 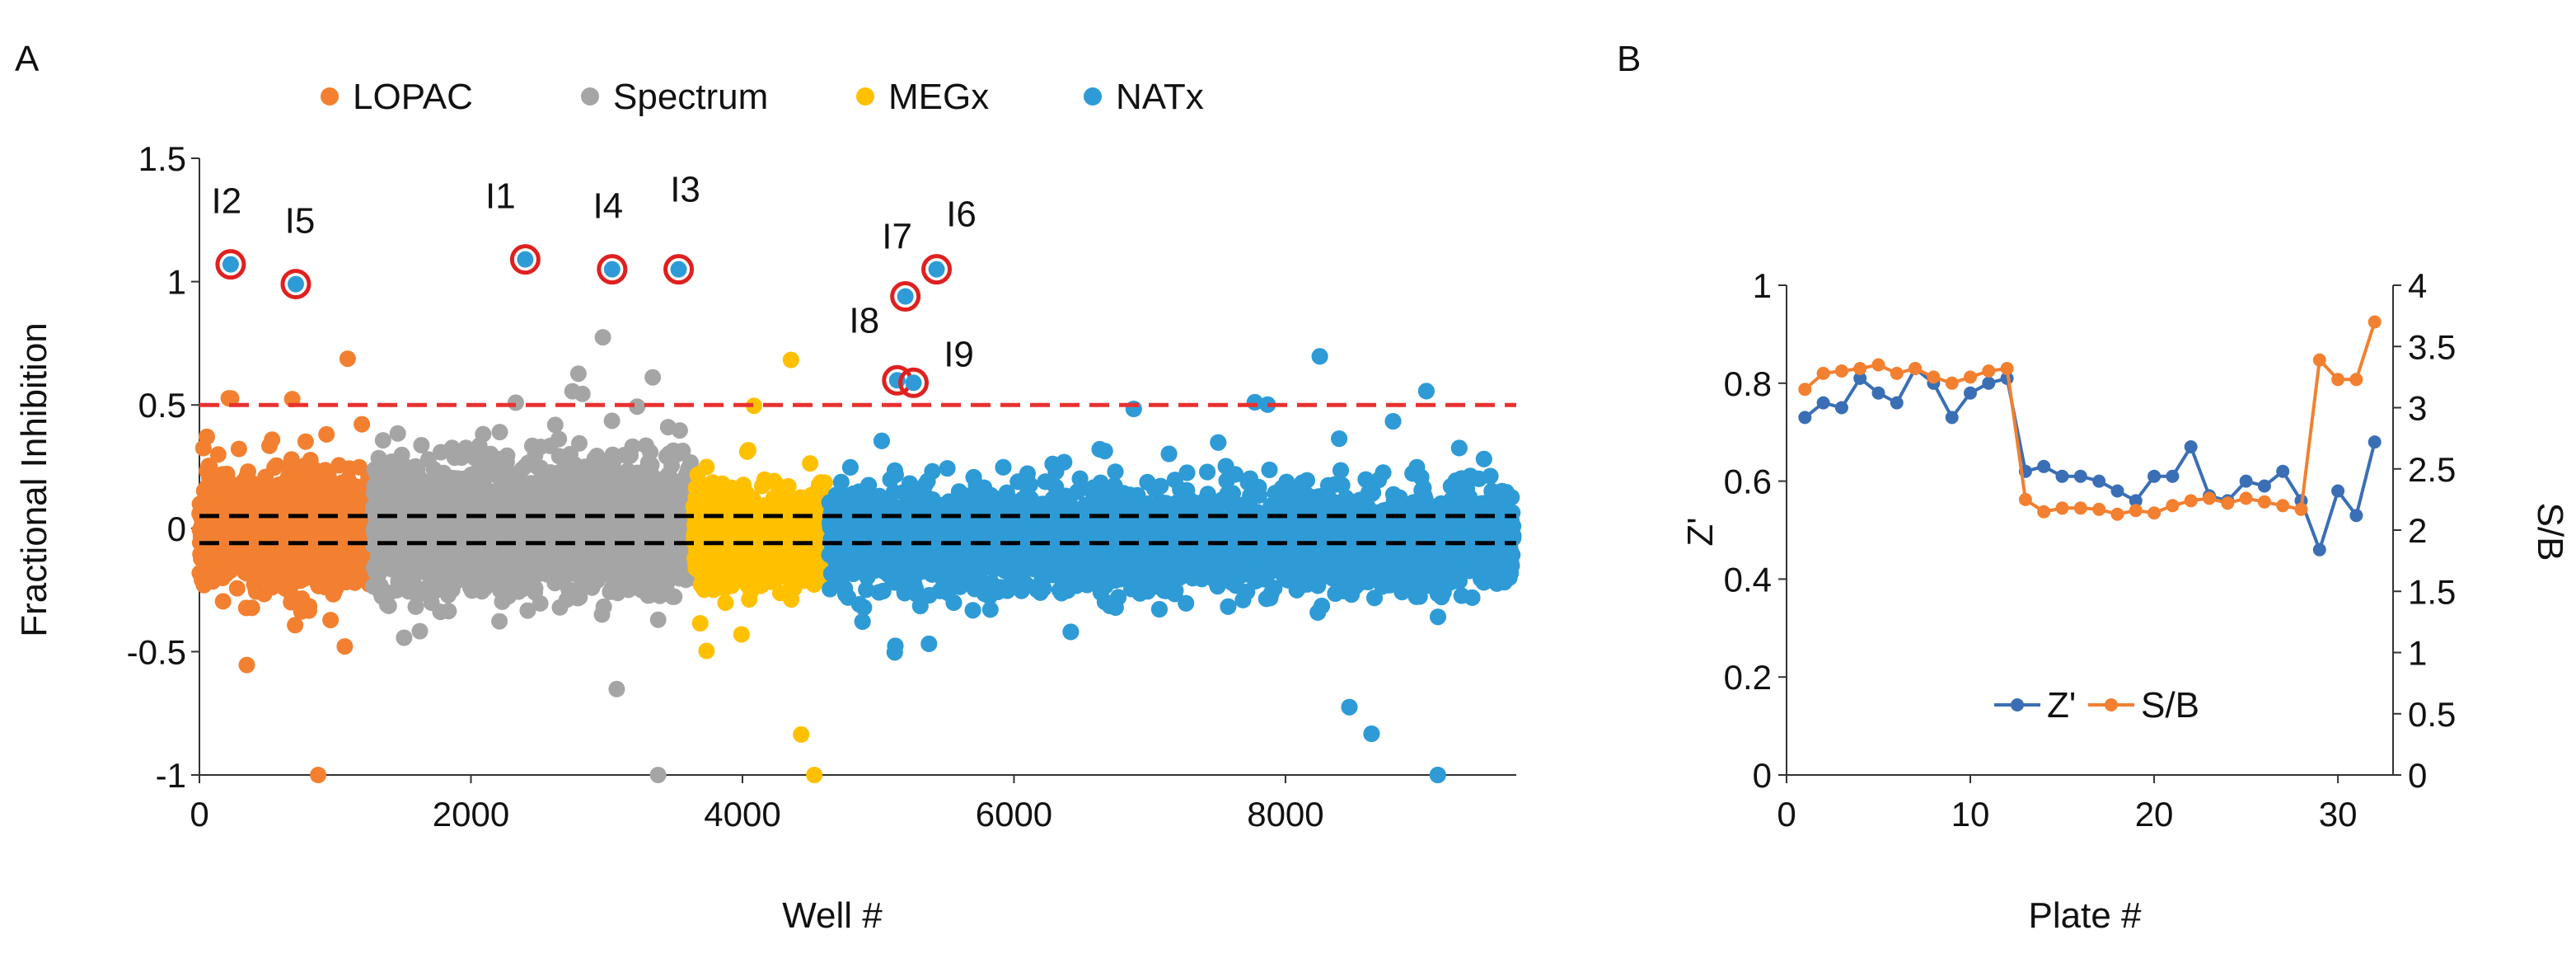 I want to click on series-megx, so click(x=761, y=567).